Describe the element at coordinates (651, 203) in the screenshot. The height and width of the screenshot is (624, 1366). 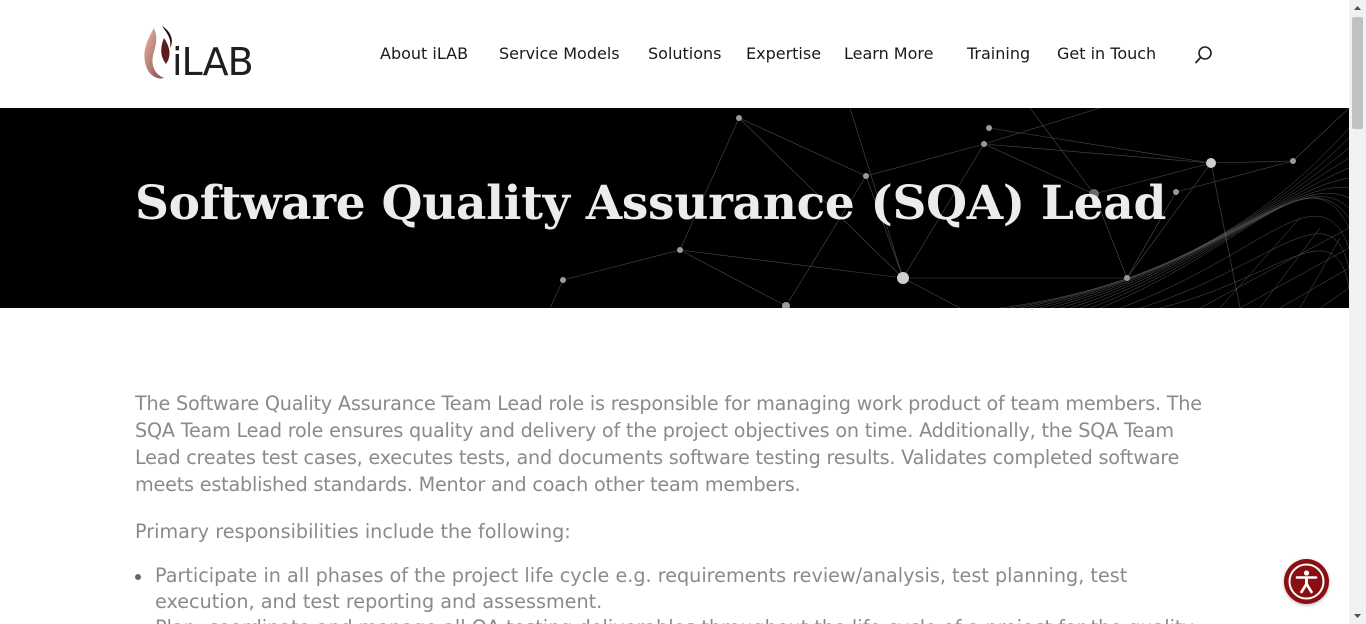
I see `page-title: Software Quality Assurance (SQA) Lead` at that location.